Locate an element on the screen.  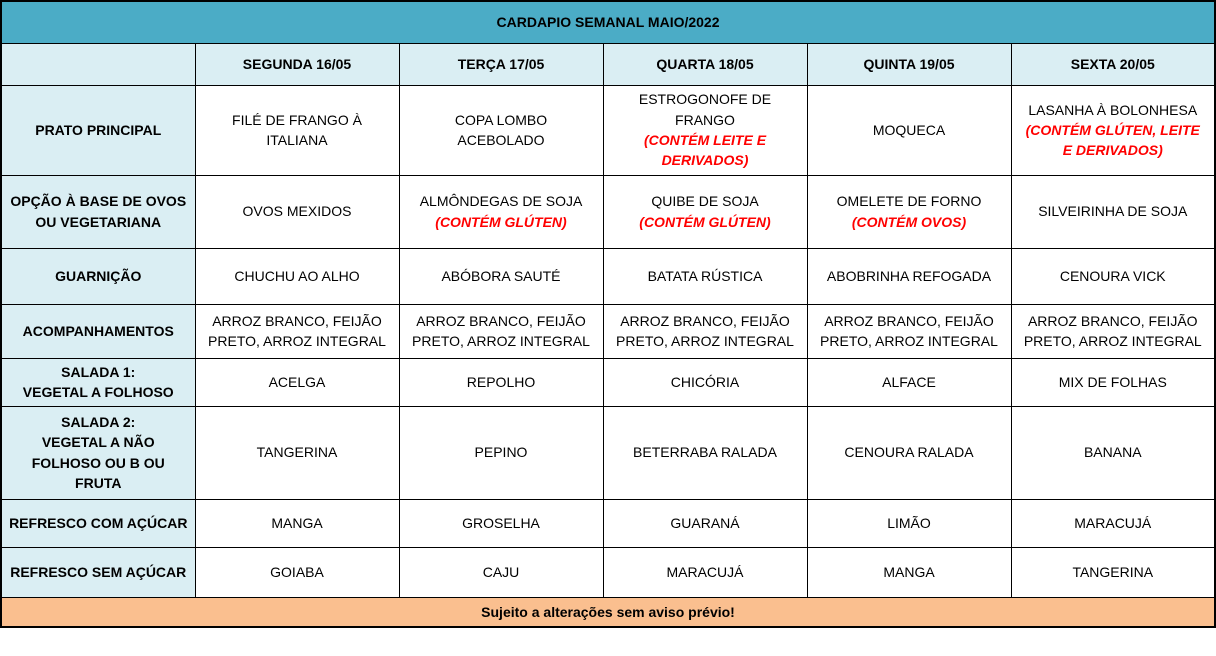
page-title: CARDAPIO SEMANAL MAIO/2022 is located at coordinates (608, 22).